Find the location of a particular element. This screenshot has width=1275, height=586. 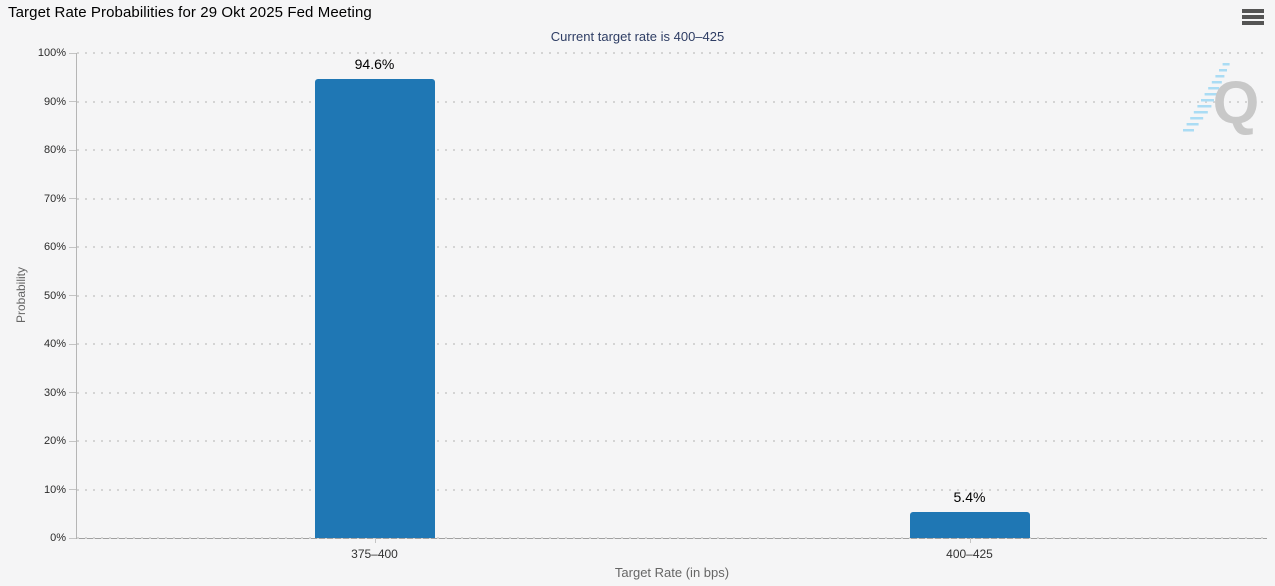

x-axis-title: Target Rate (in bps) is located at coordinates (672, 572).